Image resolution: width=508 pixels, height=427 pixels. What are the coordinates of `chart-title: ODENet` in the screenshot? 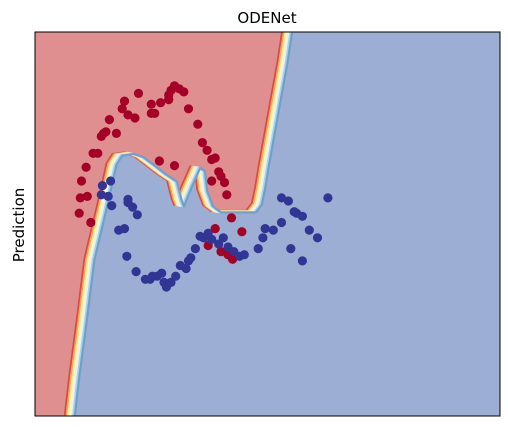 It's located at (266, 18).